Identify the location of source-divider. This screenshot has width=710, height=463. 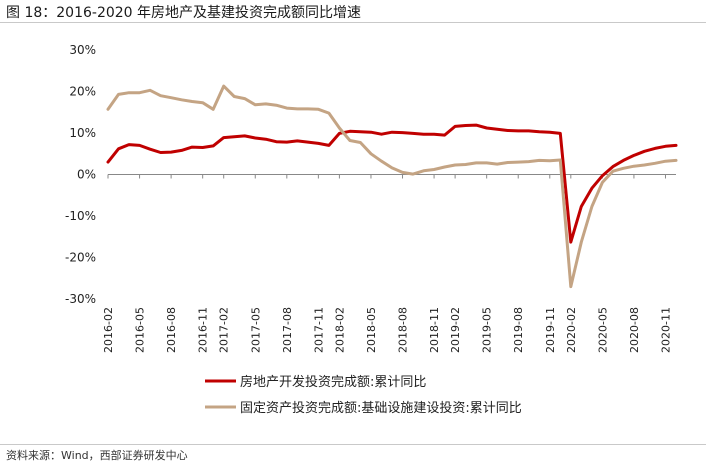
(353, 444).